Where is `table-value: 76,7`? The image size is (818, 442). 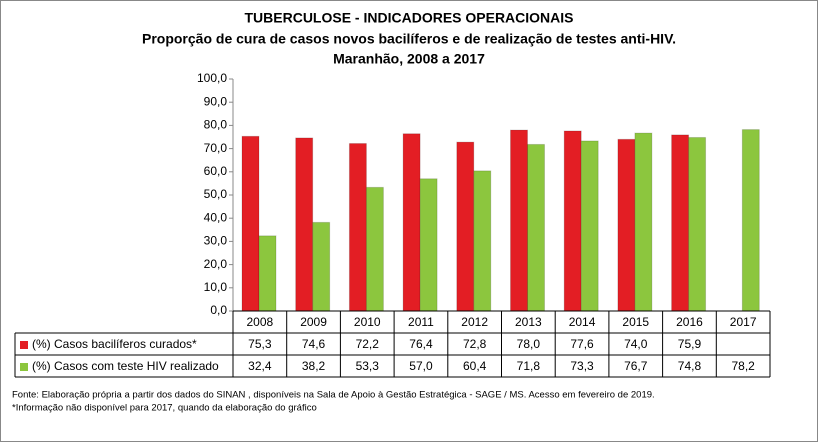 table-value: 76,7 is located at coordinates (636, 366).